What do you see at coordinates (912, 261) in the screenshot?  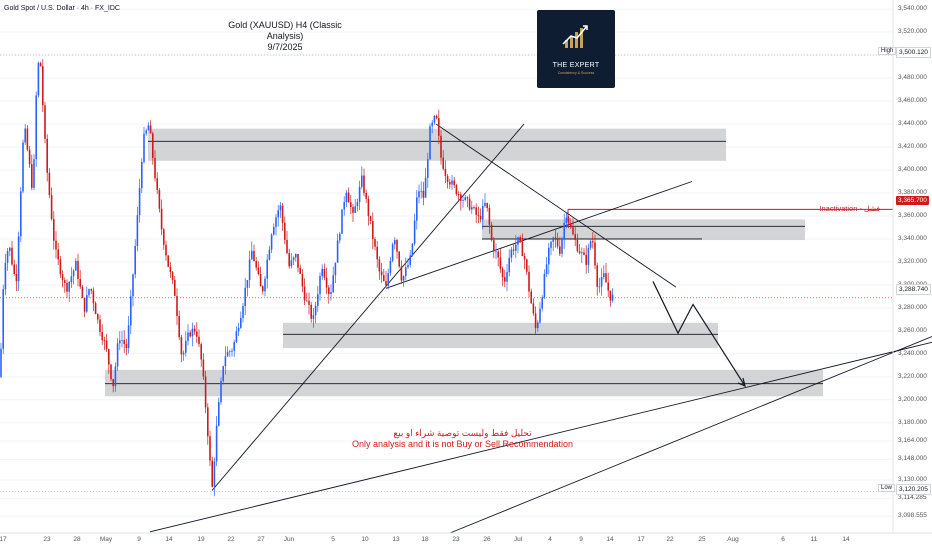 I see `y-tick-label: 3,320.000` at bounding box center [912, 261].